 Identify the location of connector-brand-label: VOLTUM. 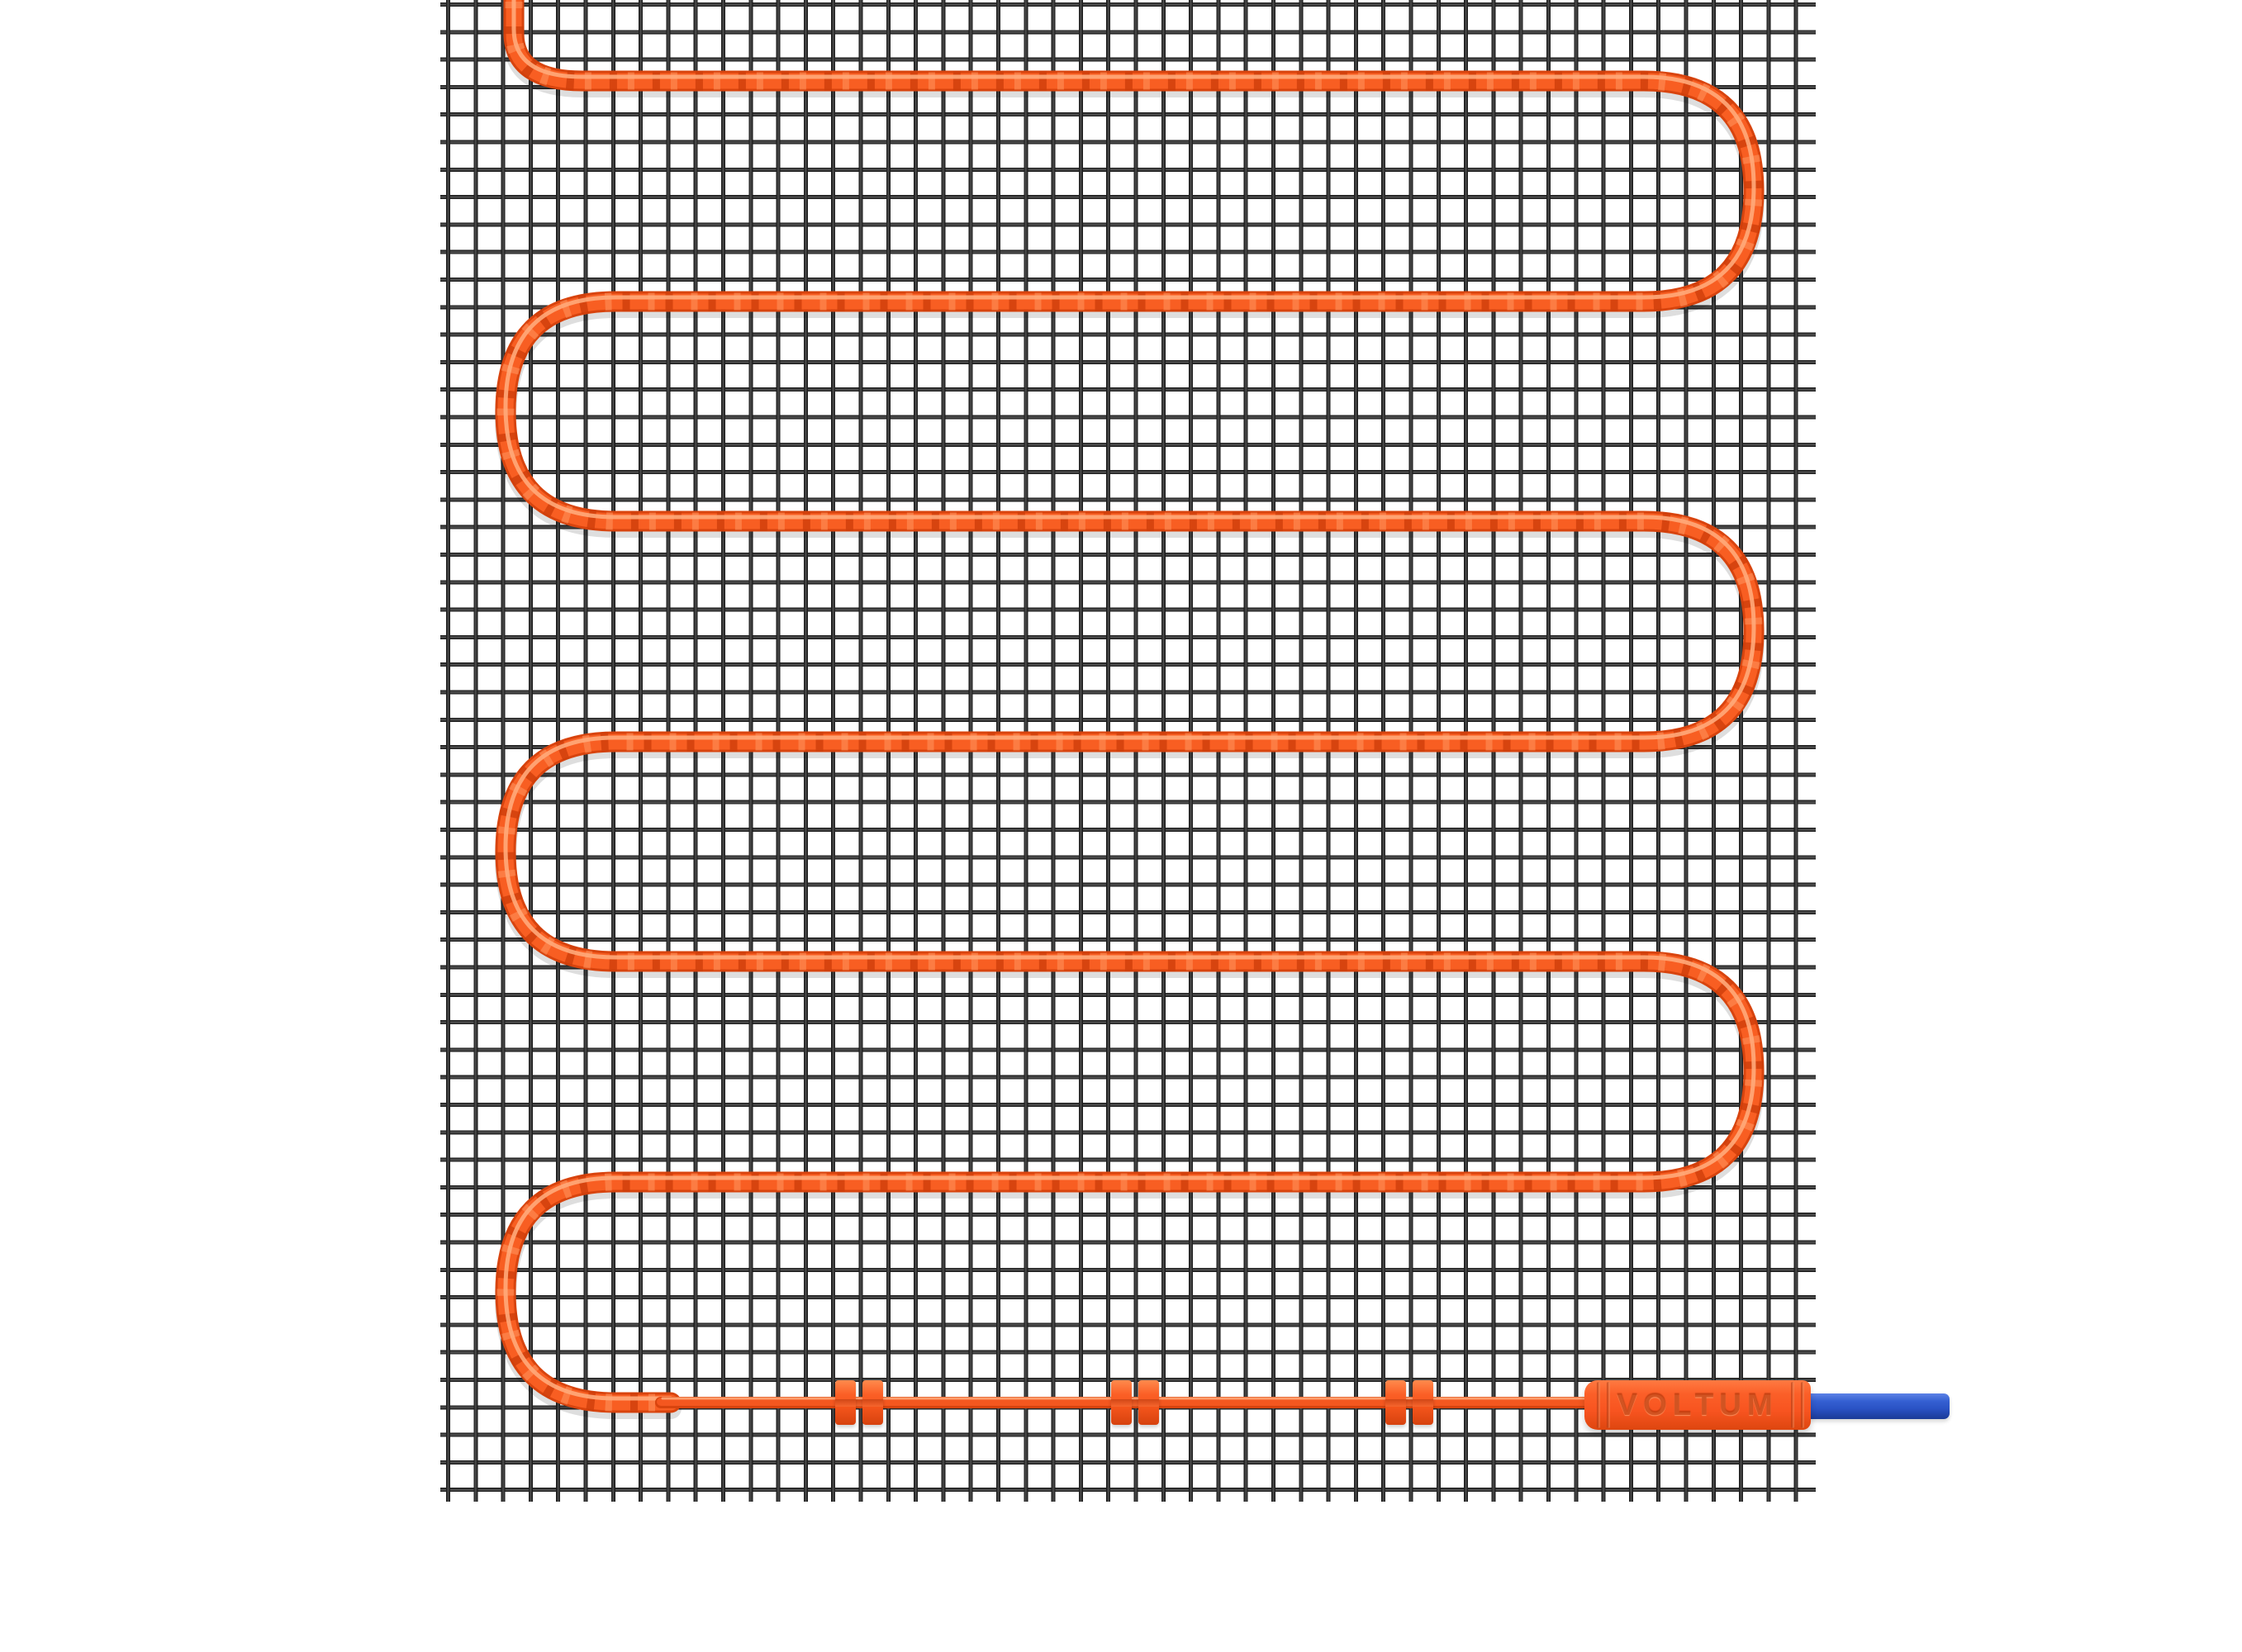
(1698, 1405).